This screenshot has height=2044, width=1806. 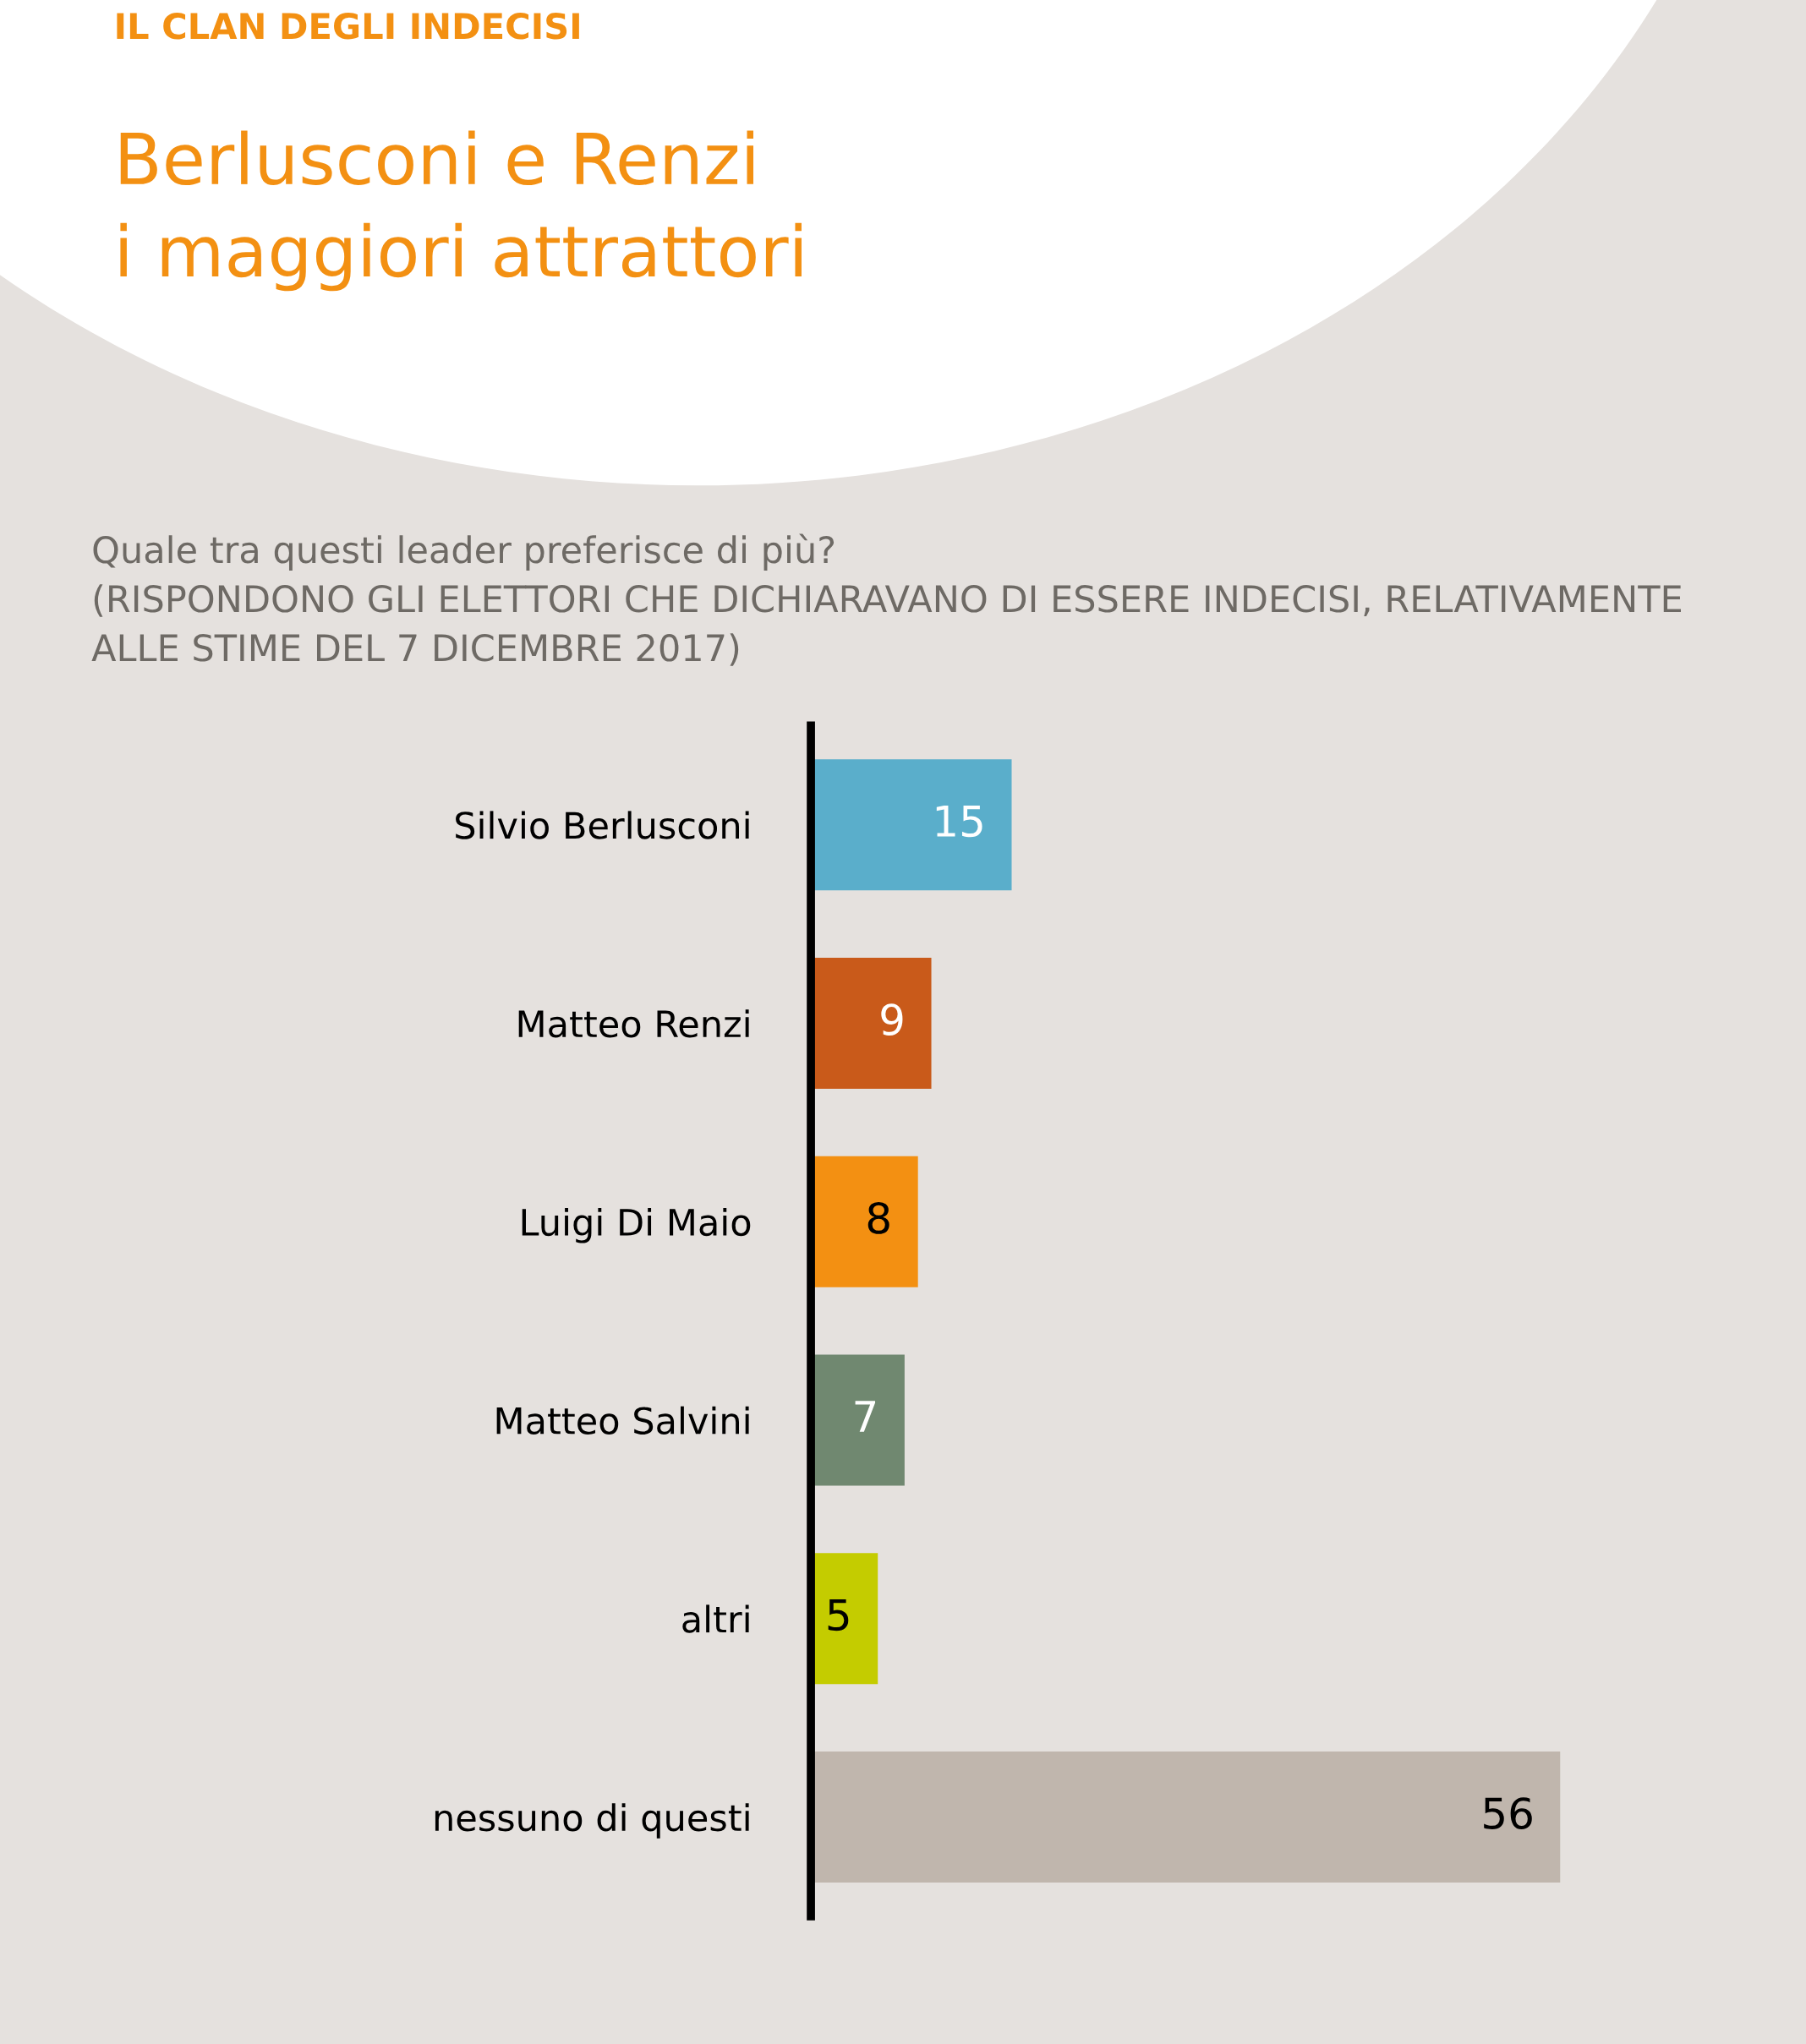 I want to click on chart-subtitle: Quale tra questi leader preferisce di più? (RISPONDONO GLI ELETTORI CHE DICHIARAVANO DI ESSERE INDECISI, RELATIVAMENTE ALLE STIME DEL 7 DICEMBRE 2017), so click(x=886, y=599).